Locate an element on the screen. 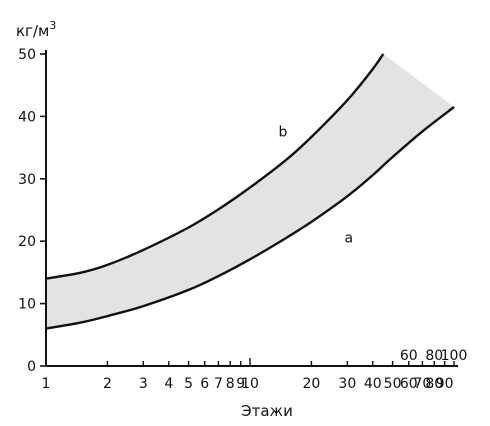  x-tick-label: 30 is located at coordinates (347, 384).